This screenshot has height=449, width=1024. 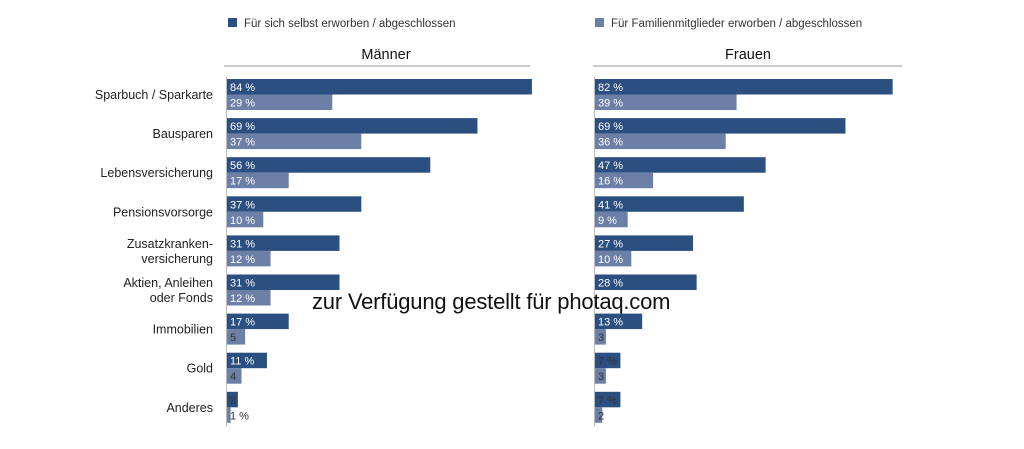 What do you see at coordinates (610, 104) in the screenshot?
I see `data-label-2-2-1: 39 %` at bounding box center [610, 104].